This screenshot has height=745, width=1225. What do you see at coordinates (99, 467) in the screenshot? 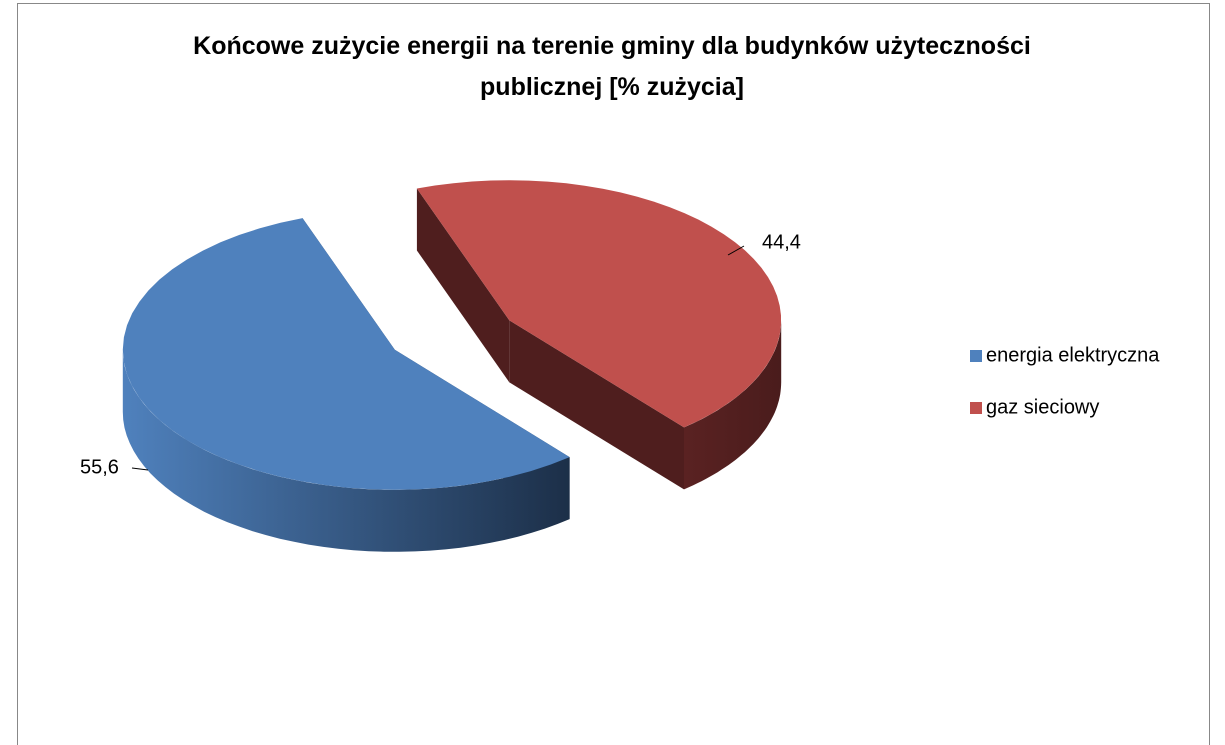
I see `data-label: 55,6` at bounding box center [99, 467].